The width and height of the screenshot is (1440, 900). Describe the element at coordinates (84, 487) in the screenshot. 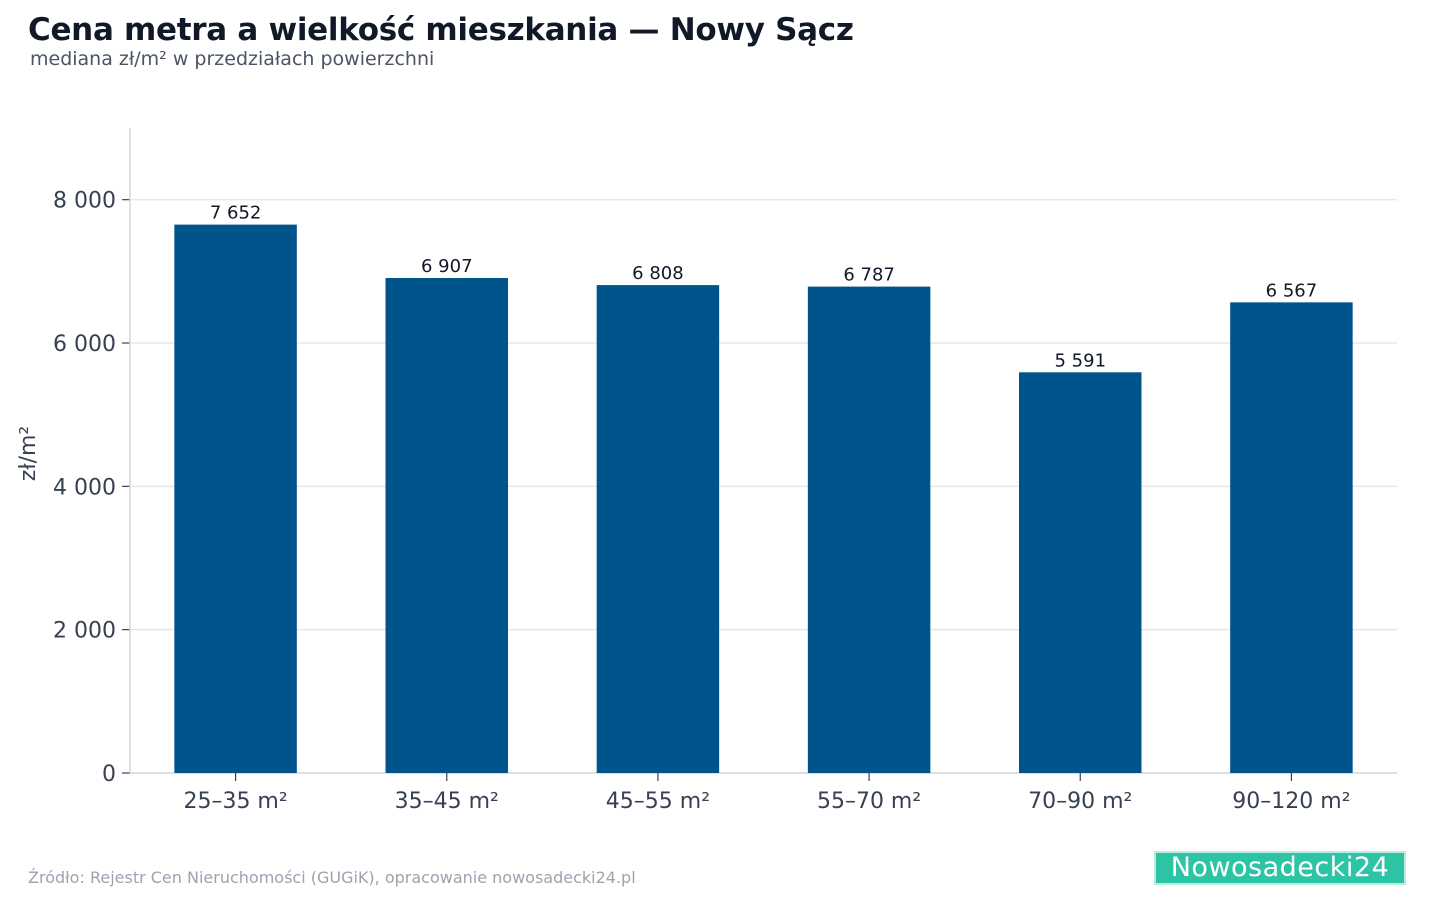

I see `y-tick-label: 4 000` at that location.